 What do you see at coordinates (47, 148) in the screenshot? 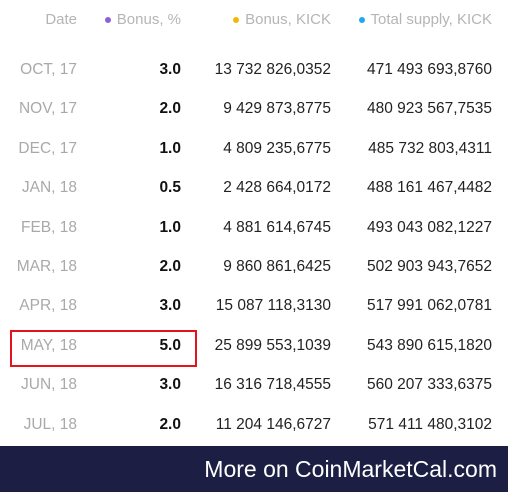
I see `date-cell: DEC, 17` at bounding box center [47, 148].